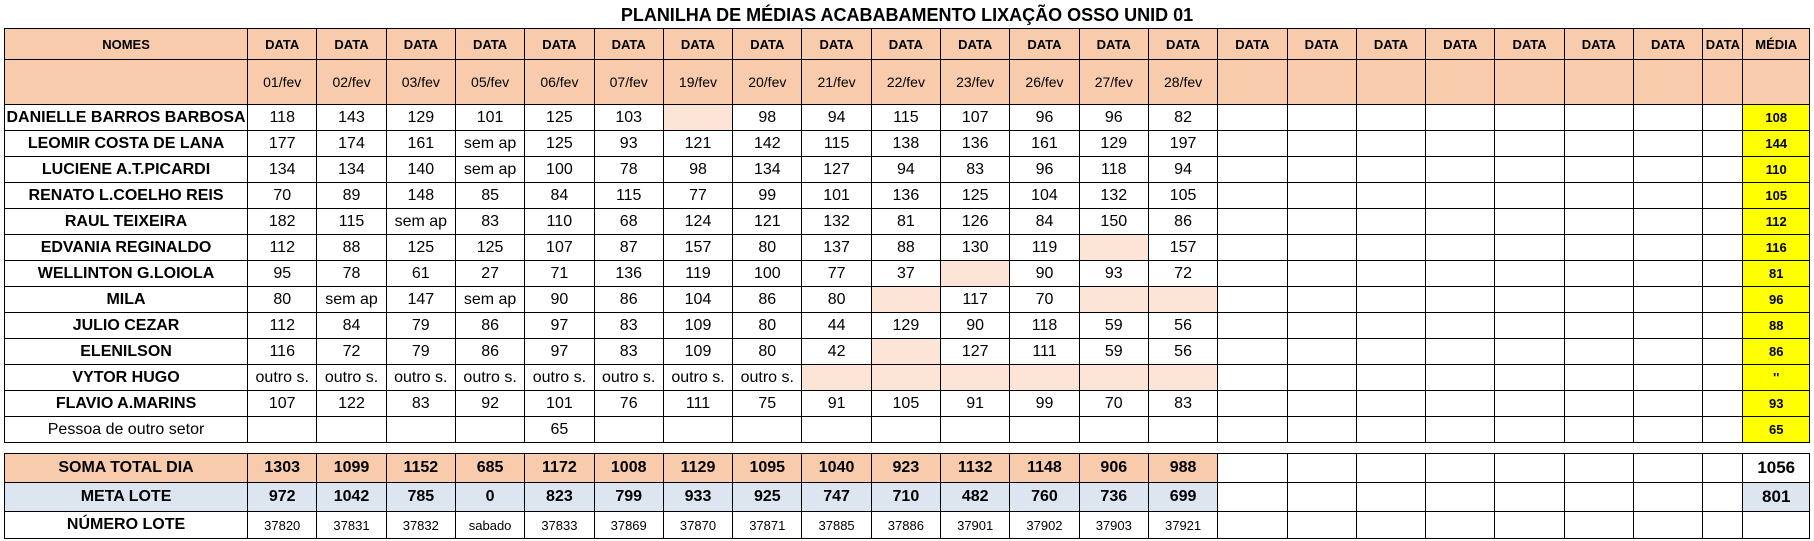  What do you see at coordinates (1044, 247) in the screenshot?
I see `value-cell: 119` at bounding box center [1044, 247].